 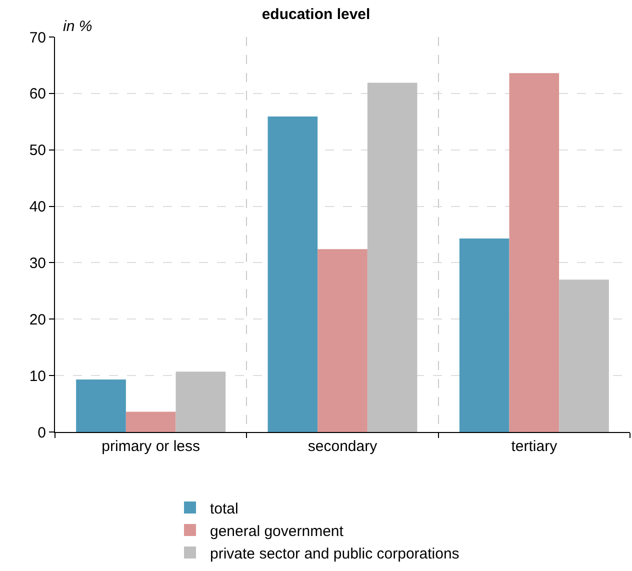 I want to click on y-tick-label: 30, so click(x=37, y=263).